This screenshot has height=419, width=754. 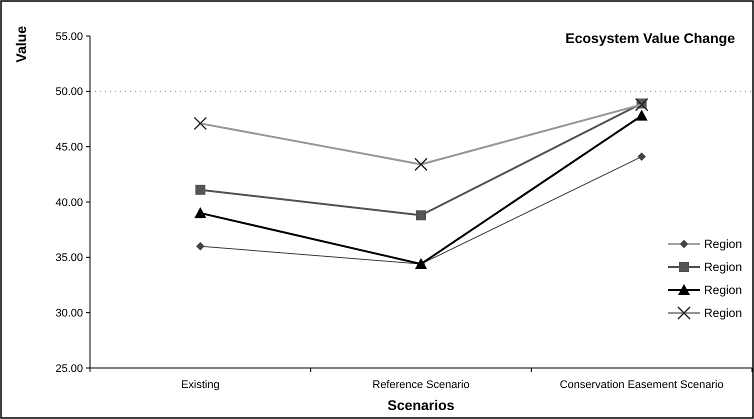 What do you see at coordinates (69, 36) in the screenshot?
I see `y-tick-label: 55.00` at bounding box center [69, 36].